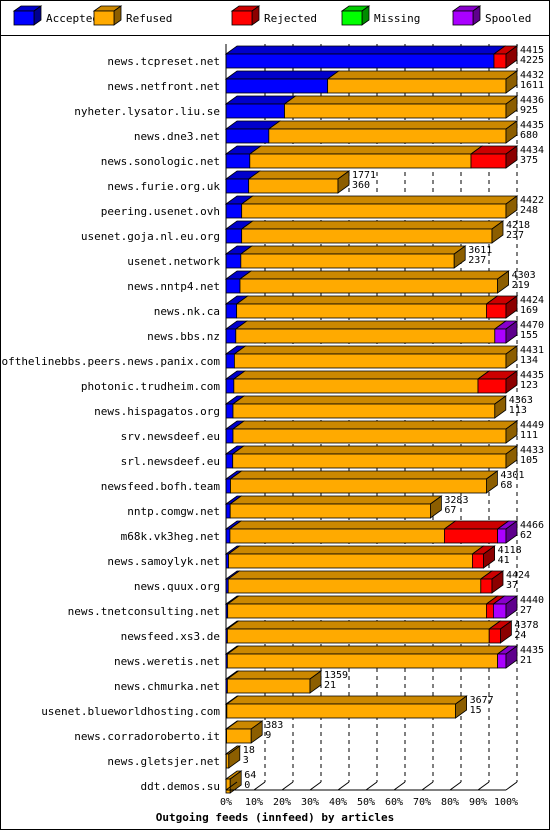  What do you see at coordinates (529, 385) in the screenshot?
I see `accepted-count-label: 123` at bounding box center [529, 385].